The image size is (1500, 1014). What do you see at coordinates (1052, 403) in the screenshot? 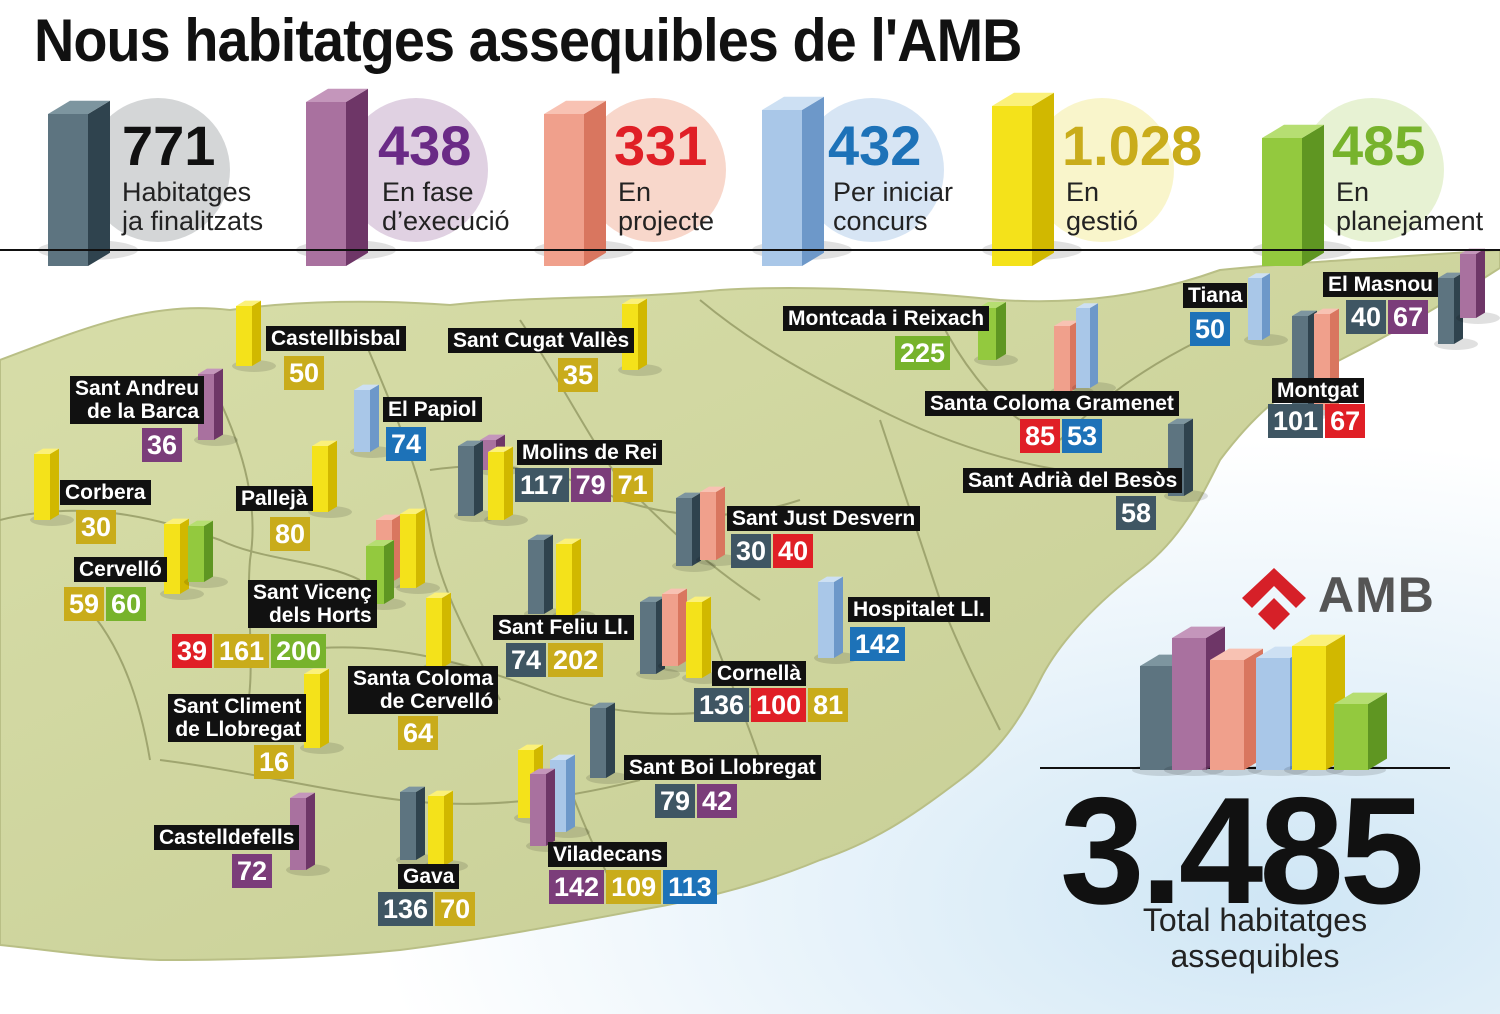
I see `city-name: Santa Coloma Gramenet` at bounding box center [1052, 403].